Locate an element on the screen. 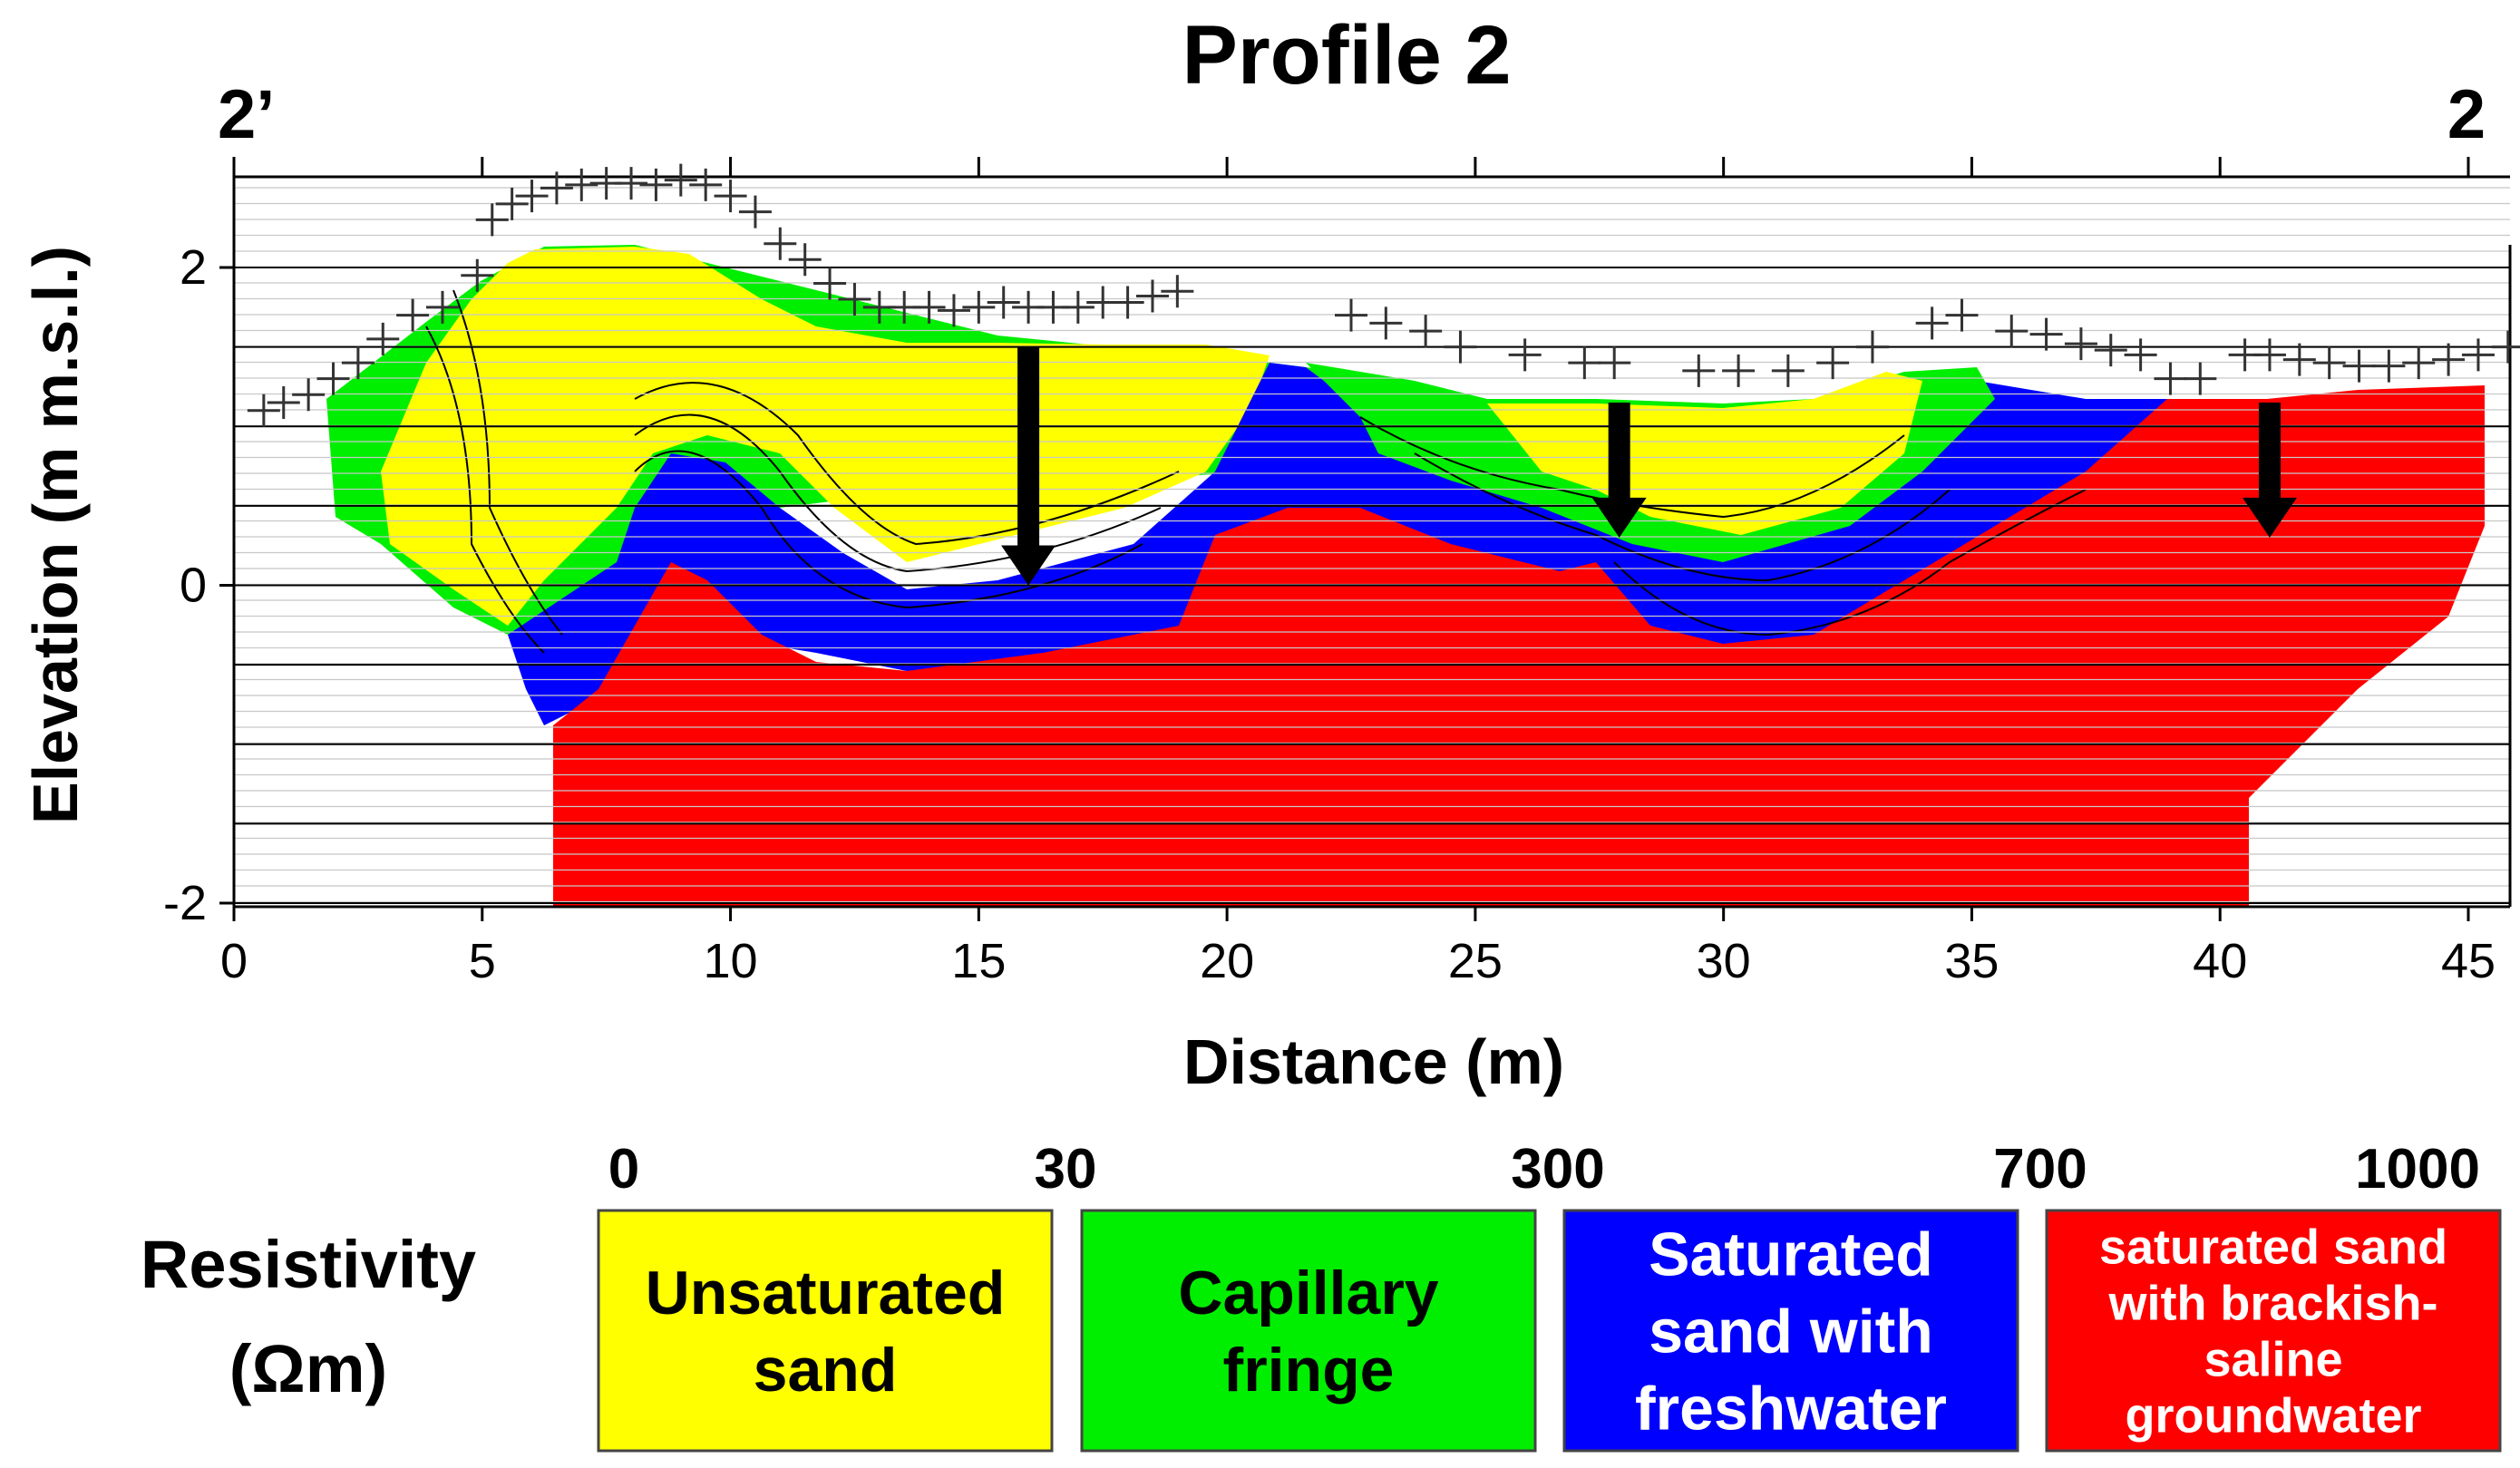  legend-breakpoint-label: 300 is located at coordinates (1557, 1169).